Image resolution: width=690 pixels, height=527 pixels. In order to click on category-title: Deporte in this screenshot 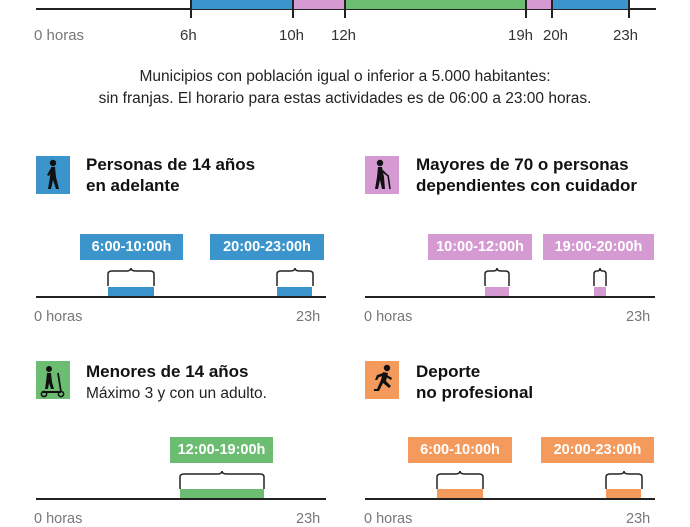, I will do `click(448, 371)`.